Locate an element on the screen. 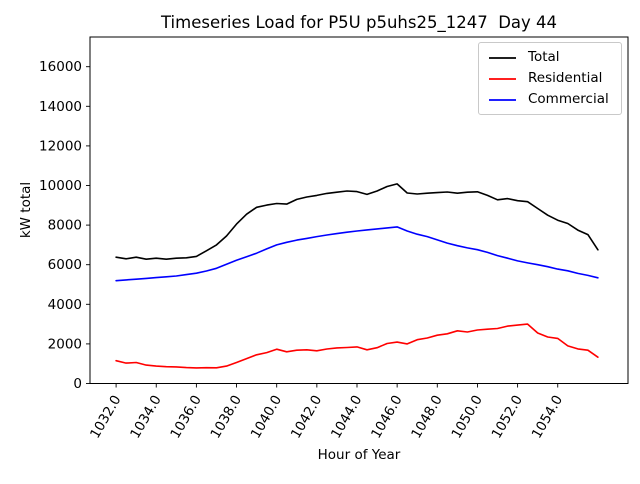  series-line-total is located at coordinates (357, 222).